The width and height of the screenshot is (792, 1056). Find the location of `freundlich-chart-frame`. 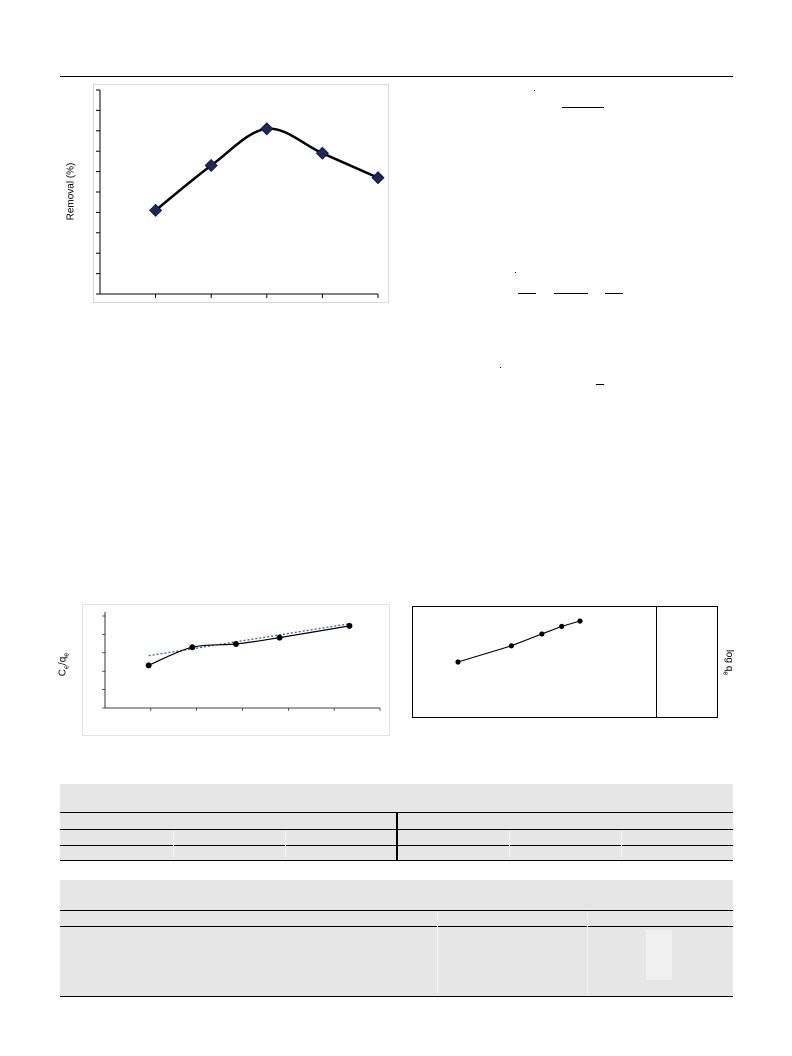

freundlich-chart-frame is located at coordinates (565, 662).